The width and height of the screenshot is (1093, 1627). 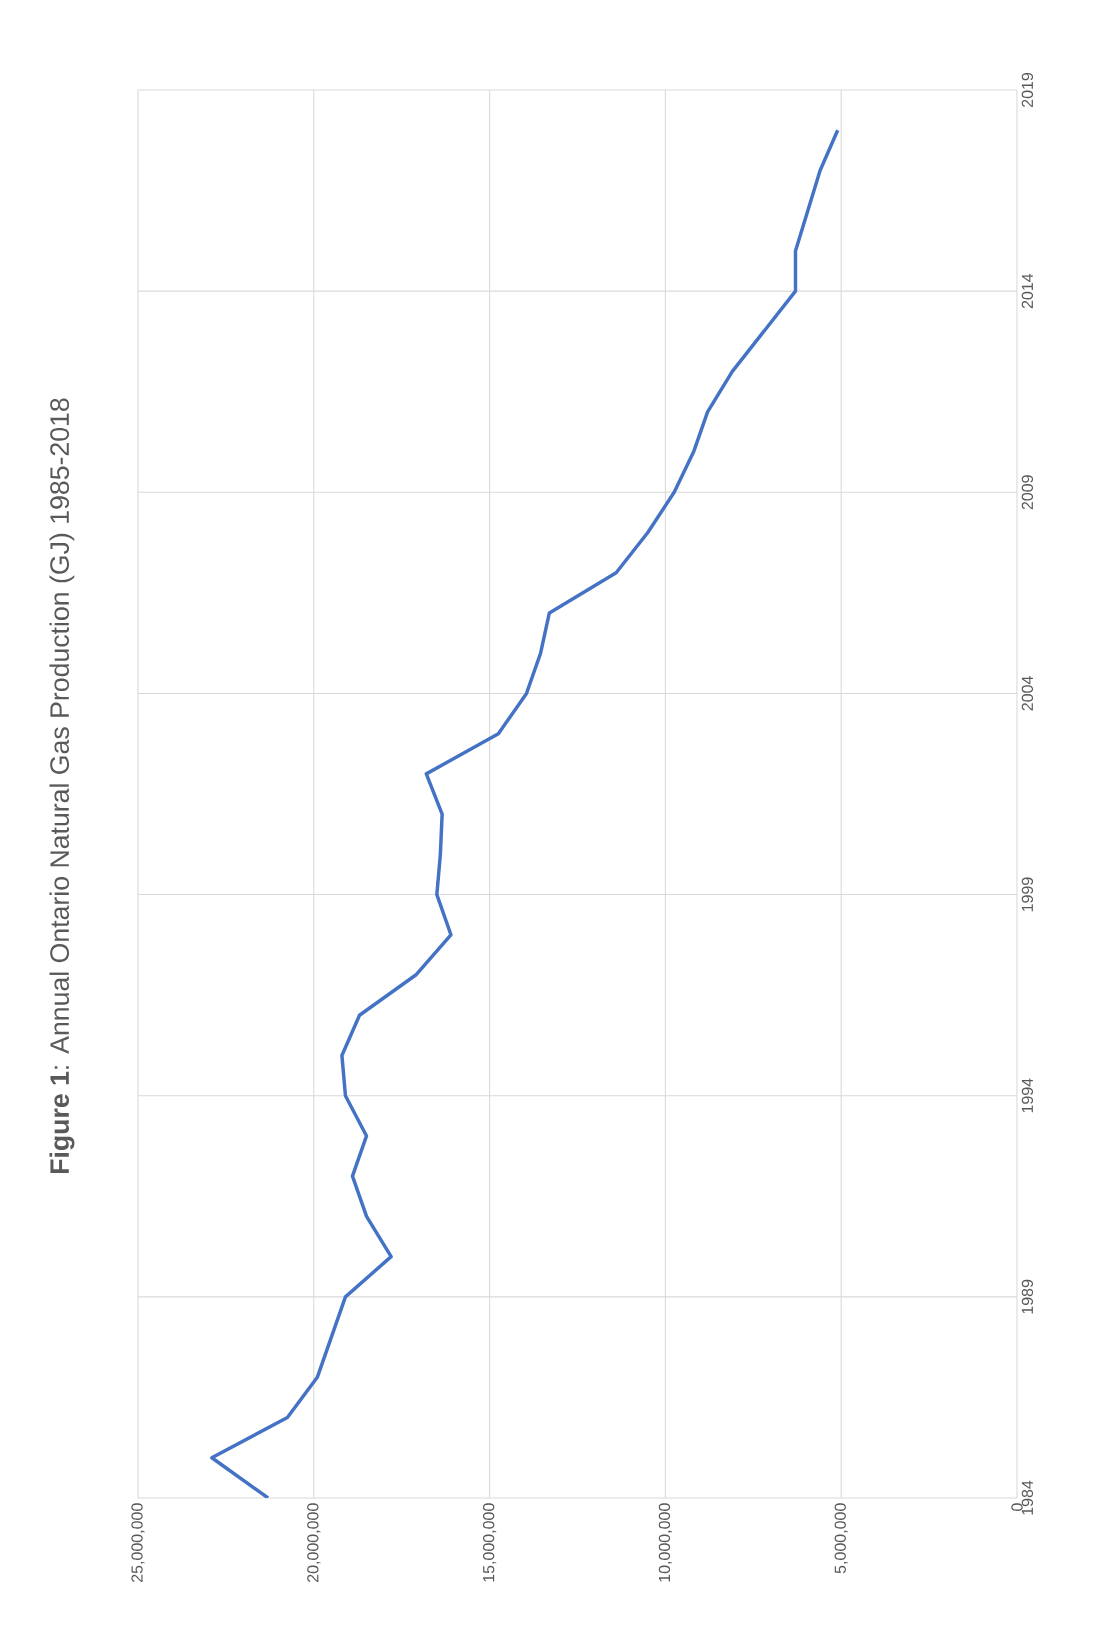 I want to click on y-tick-label: 2009, so click(x=1027, y=492).